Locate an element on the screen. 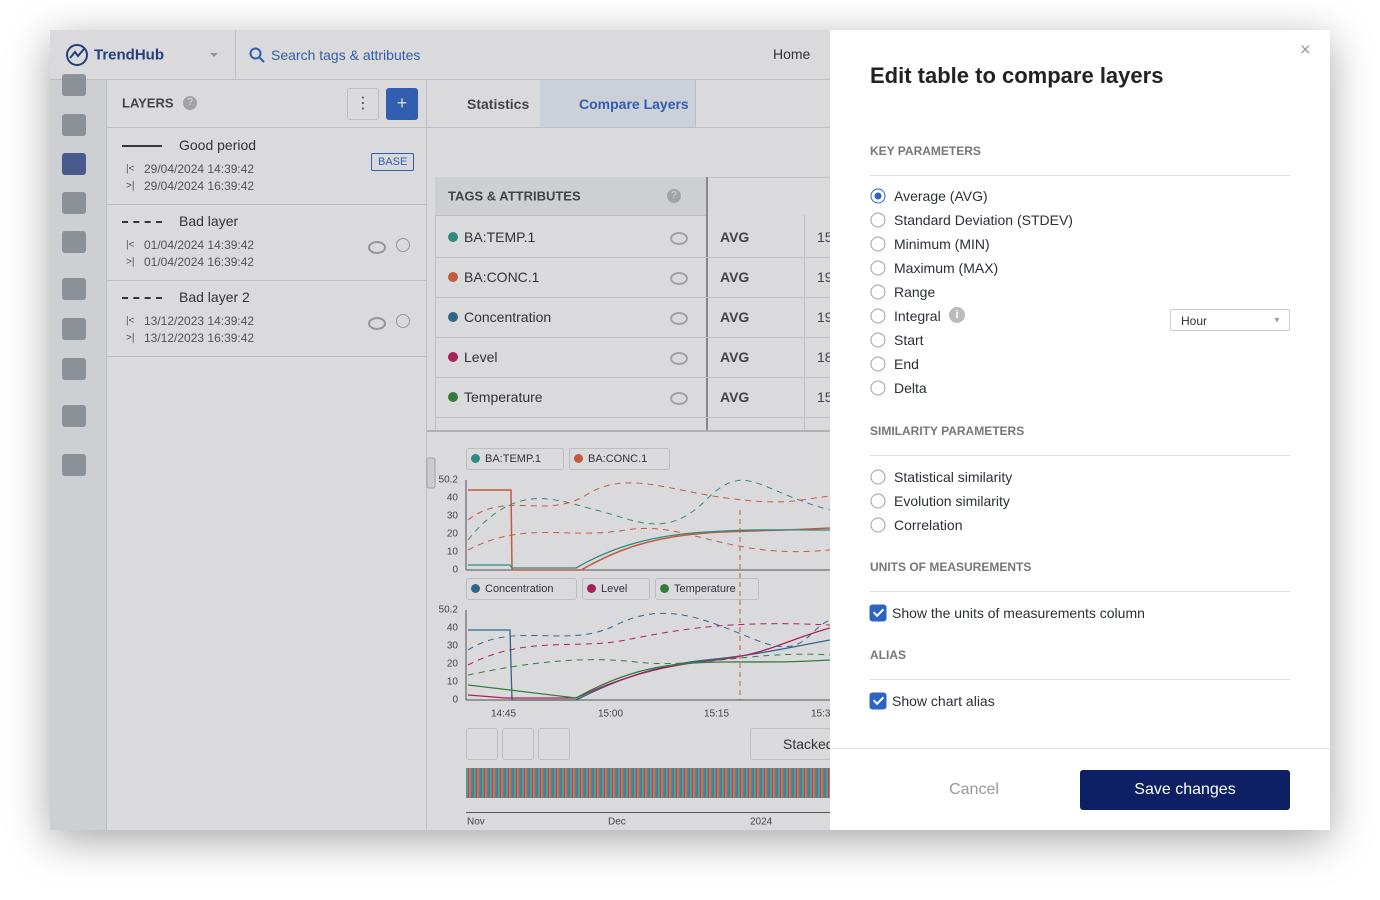 The height and width of the screenshot is (900, 1380). charts is located at coordinates (628, 579).